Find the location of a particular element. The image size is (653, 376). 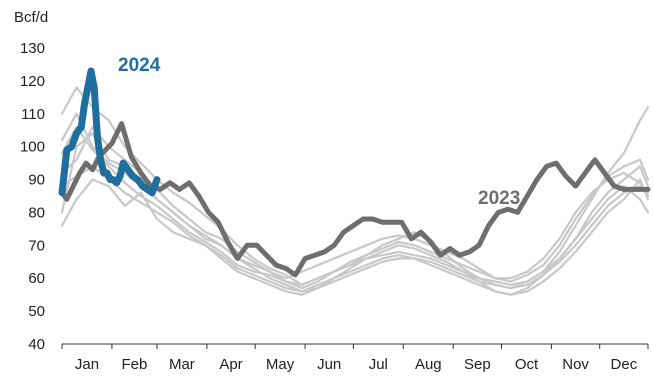

x-tick-label: May is located at coordinates (280, 364).